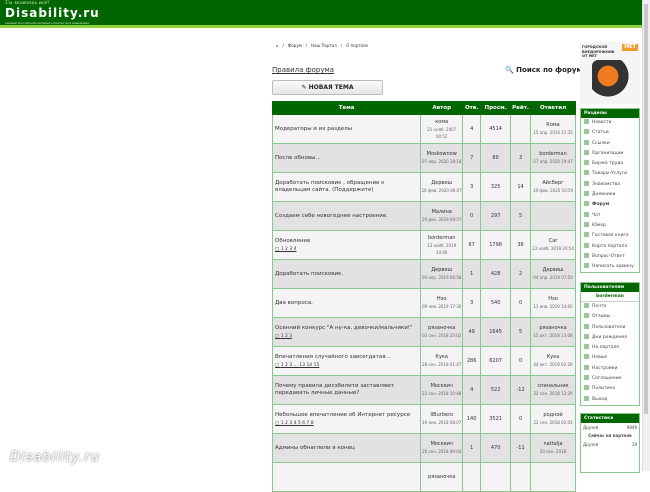 This screenshot has width=650, height=492. I want to click on forum-rules-link: Правила форума, so click(303, 70).